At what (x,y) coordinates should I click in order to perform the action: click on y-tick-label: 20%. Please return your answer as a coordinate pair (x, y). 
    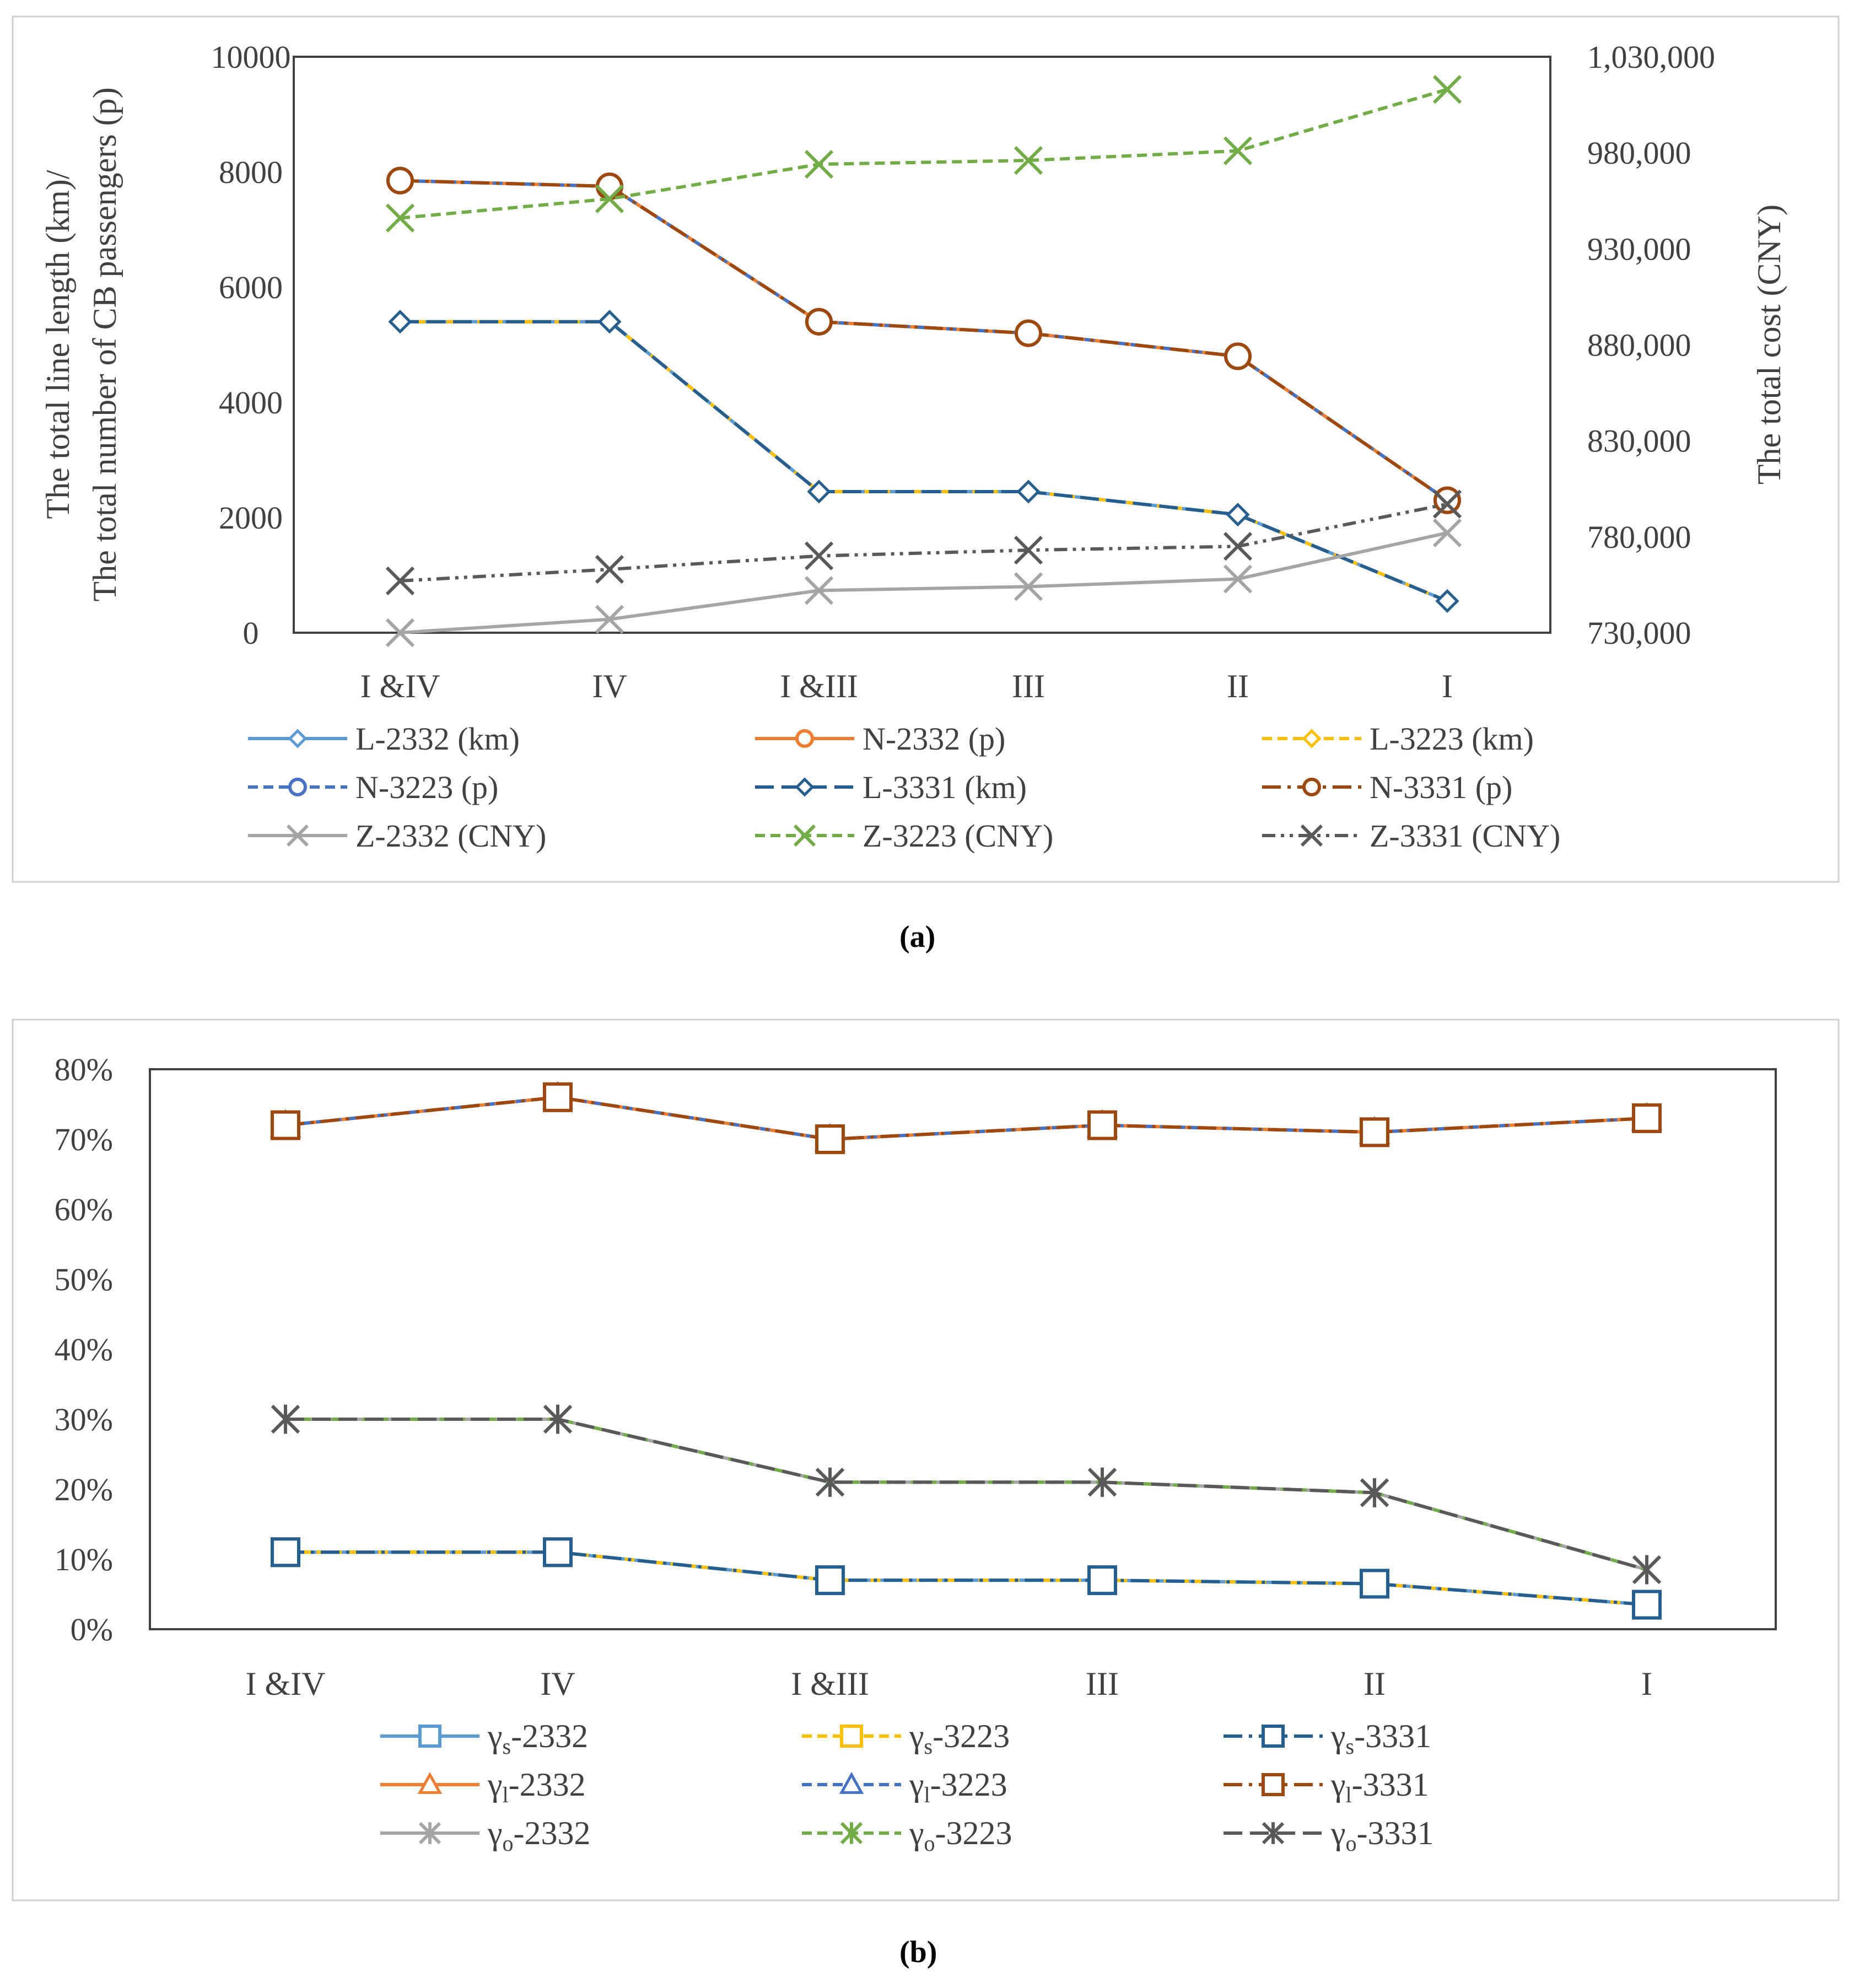
    Looking at the image, I should click on (84, 1489).